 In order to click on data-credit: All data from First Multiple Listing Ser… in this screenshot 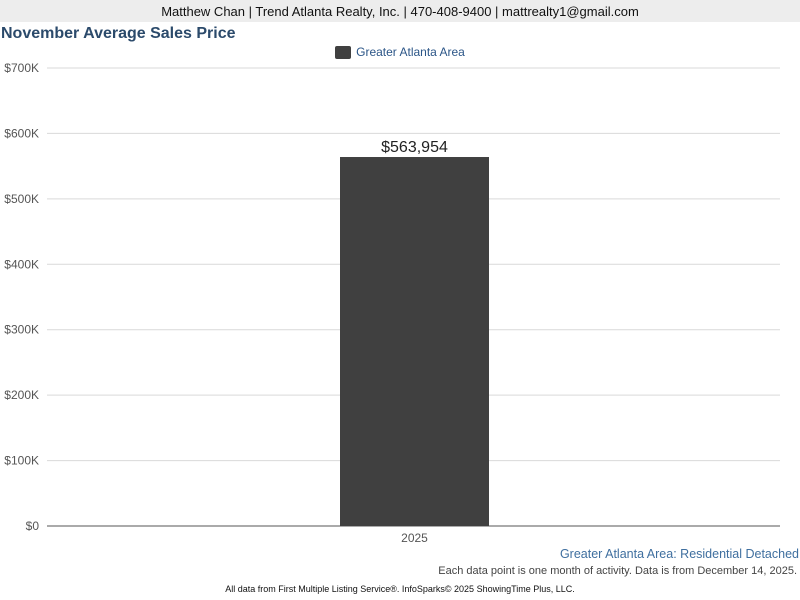, I will do `click(400, 589)`.